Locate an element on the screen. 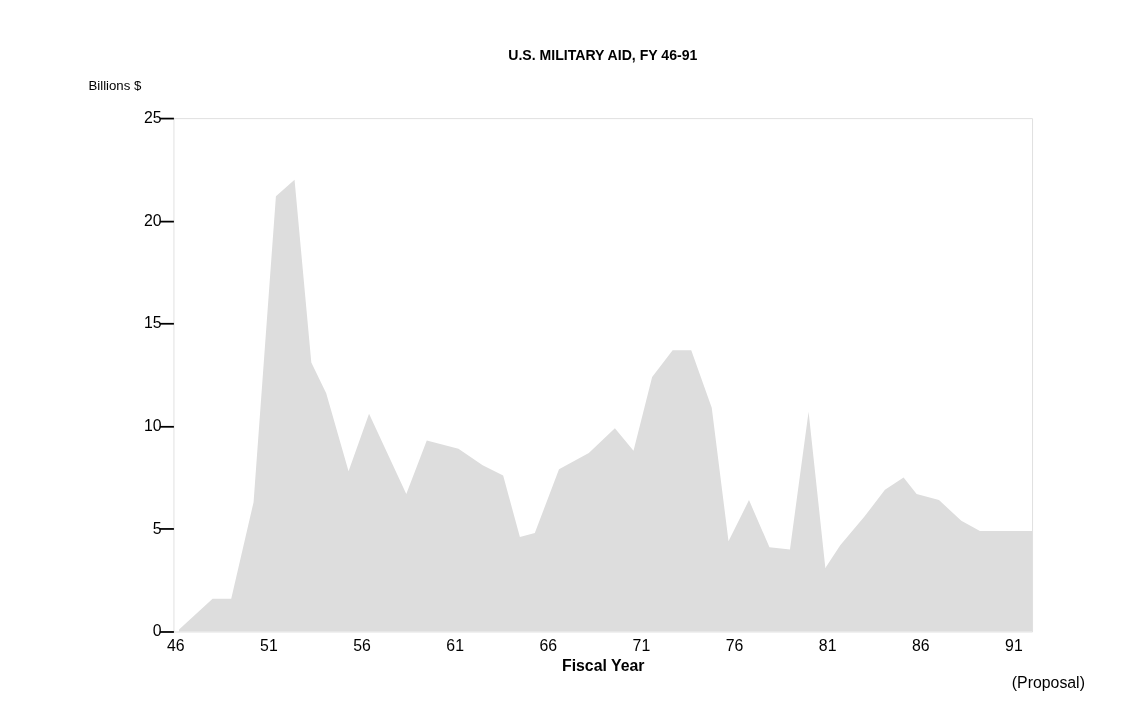 The height and width of the screenshot is (714, 1136). chart-title: U.S. MILITARY AID, FY 46-91 is located at coordinates (603, 55).